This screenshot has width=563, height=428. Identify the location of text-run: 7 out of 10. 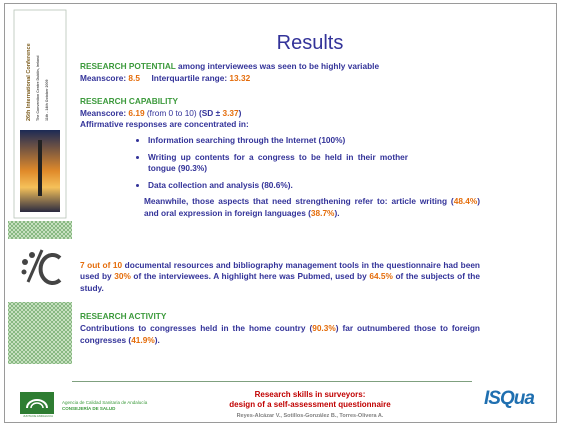
(101, 264).